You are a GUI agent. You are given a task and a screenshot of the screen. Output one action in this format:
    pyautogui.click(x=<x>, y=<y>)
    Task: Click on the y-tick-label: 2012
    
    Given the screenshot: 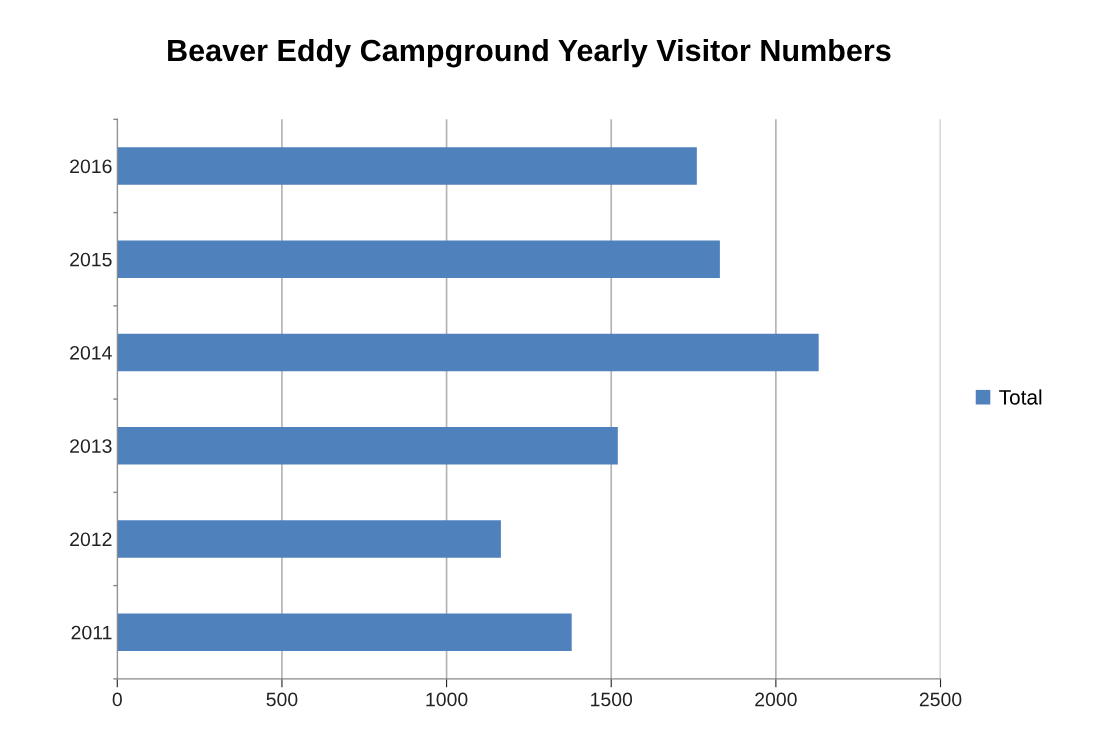 What is the action you would take?
    pyautogui.click(x=91, y=539)
    